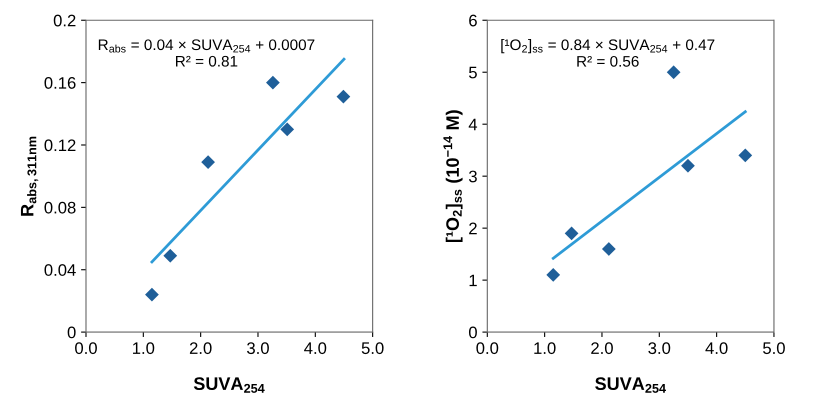 The width and height of the screenshot is (819, 405). I want to click on text: R$_{abs}$ = 0.04 × SUVA$_{254}$ + 0.0007 R² = 0.81, so click(206, 53).